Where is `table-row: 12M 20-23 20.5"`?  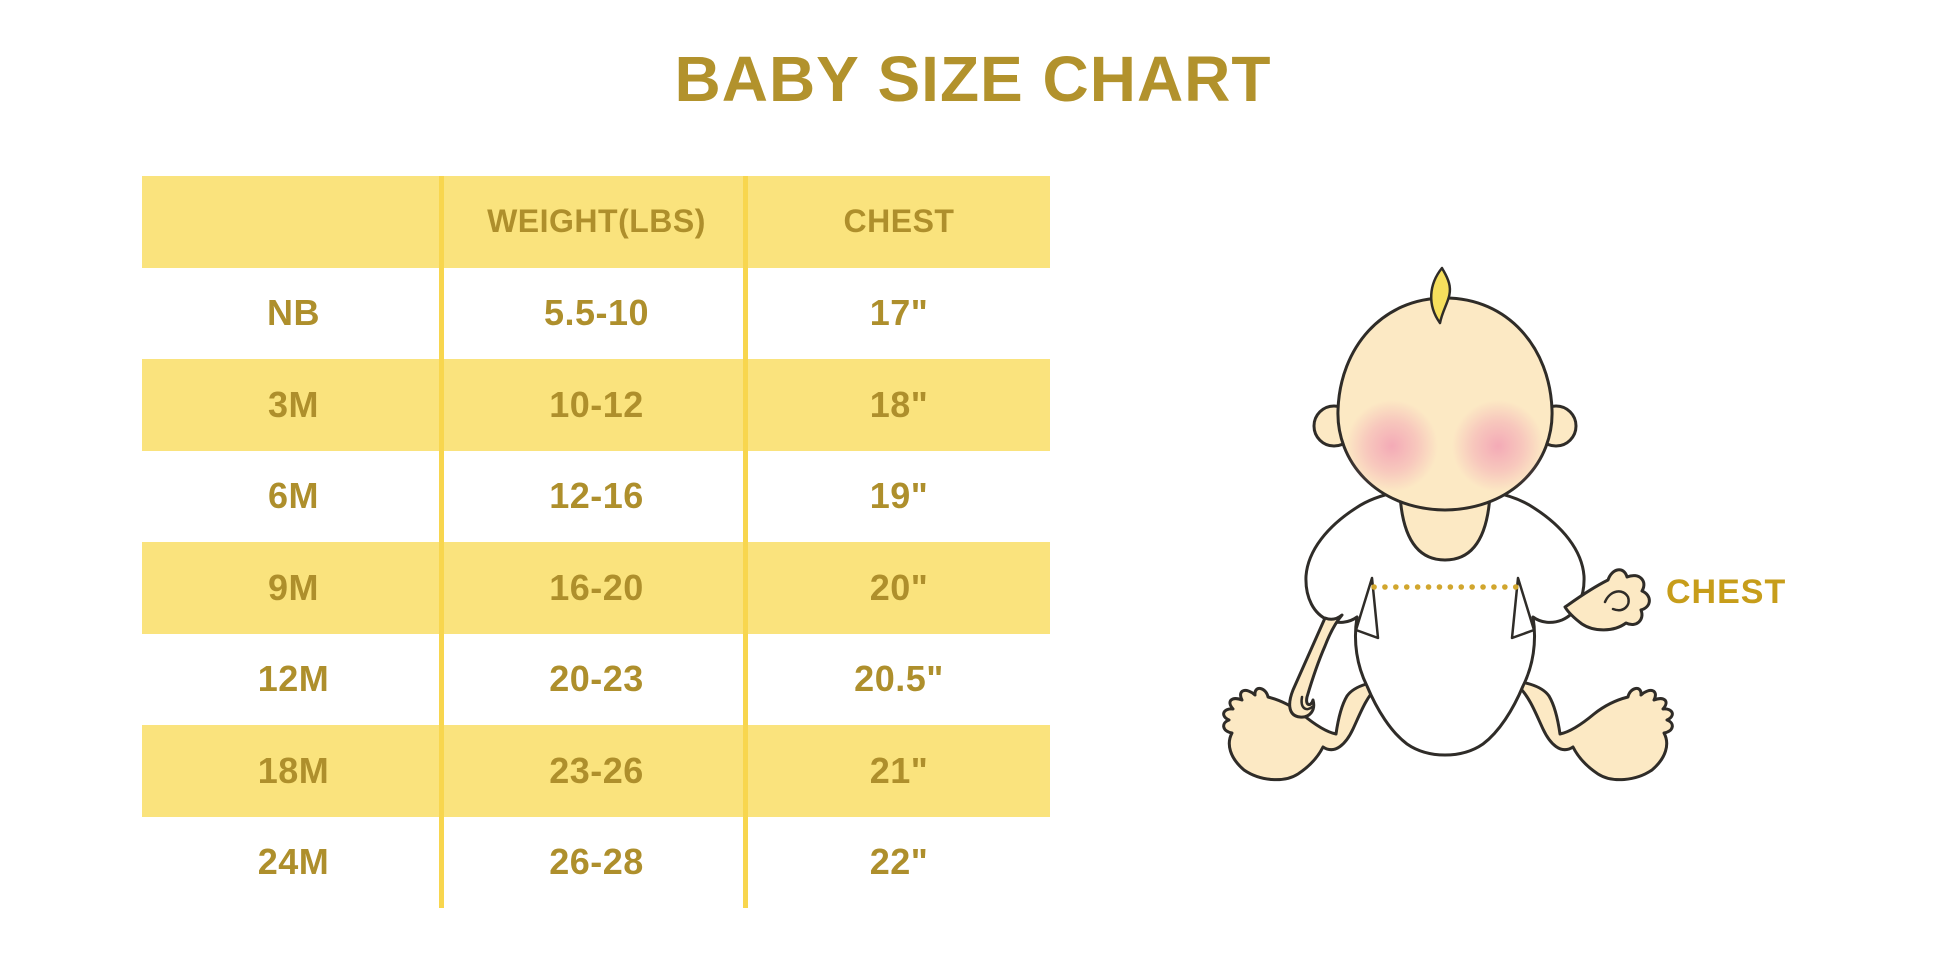 table-row: 12M 20-23 20.5" is located at coordinates (596, 680).